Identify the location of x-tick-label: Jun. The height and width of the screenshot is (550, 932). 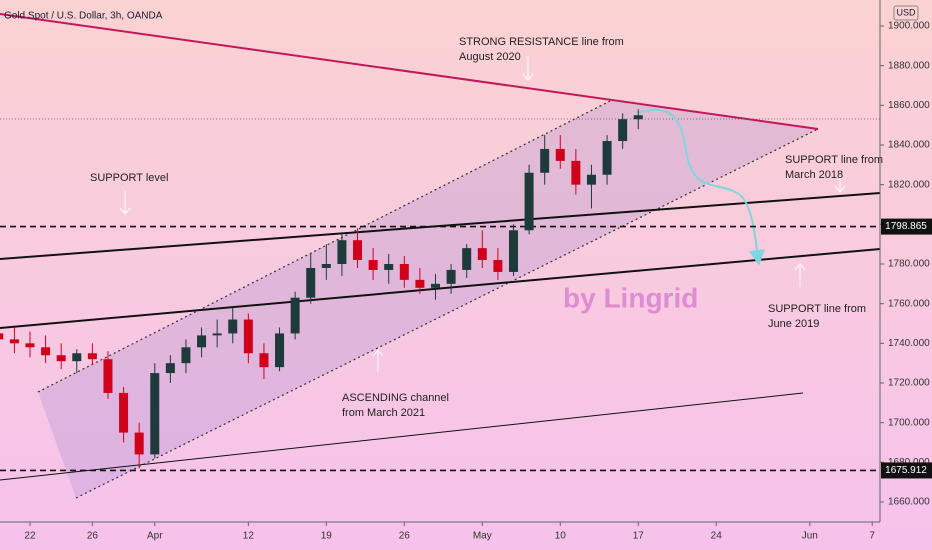
(810, 536).